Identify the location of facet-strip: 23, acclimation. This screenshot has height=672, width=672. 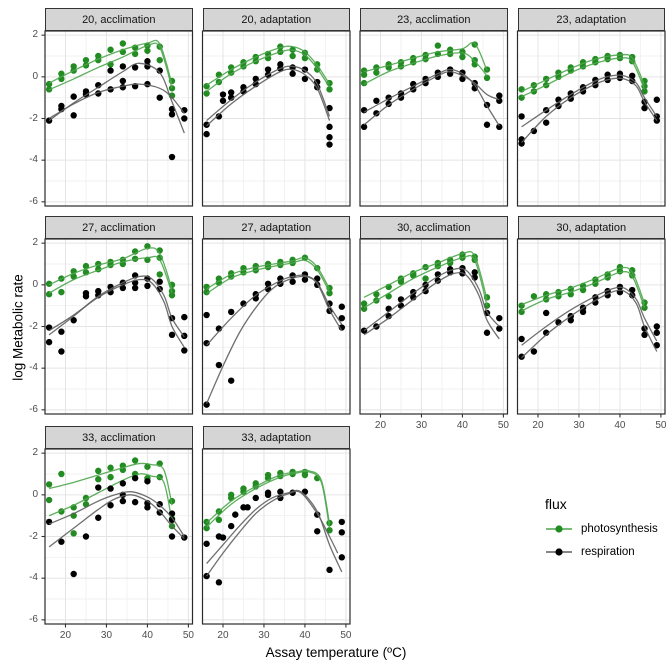
(434, 19).